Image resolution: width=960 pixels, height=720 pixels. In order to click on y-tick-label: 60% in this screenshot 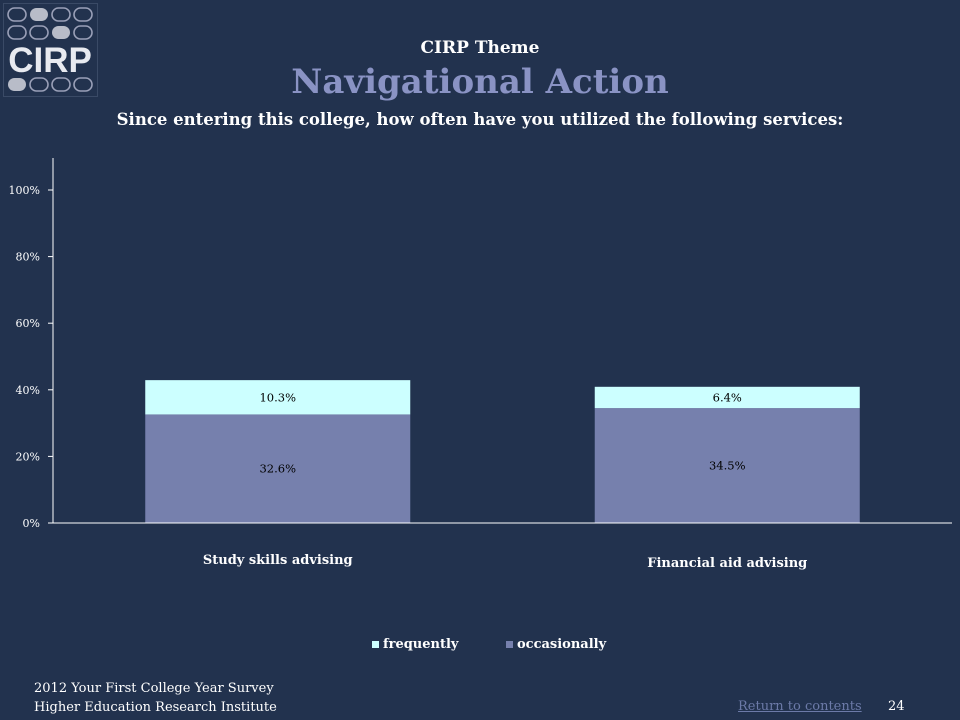, I will do `click(28, 323)`.